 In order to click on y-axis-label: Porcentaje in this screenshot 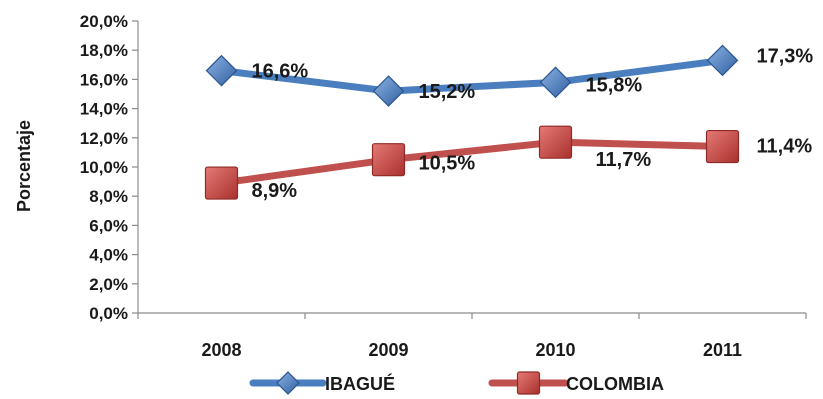, I will do `click(24, 166)`.